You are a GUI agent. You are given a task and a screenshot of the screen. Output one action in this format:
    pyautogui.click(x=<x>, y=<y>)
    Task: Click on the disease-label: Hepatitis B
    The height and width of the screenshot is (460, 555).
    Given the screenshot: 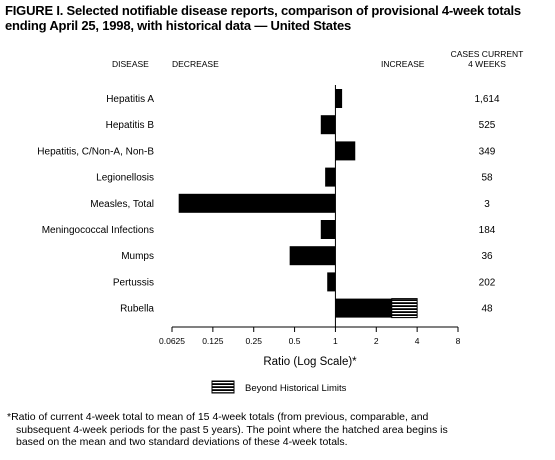 What is the action you would take?
    pyautogui.click(x=130, y=125)
    